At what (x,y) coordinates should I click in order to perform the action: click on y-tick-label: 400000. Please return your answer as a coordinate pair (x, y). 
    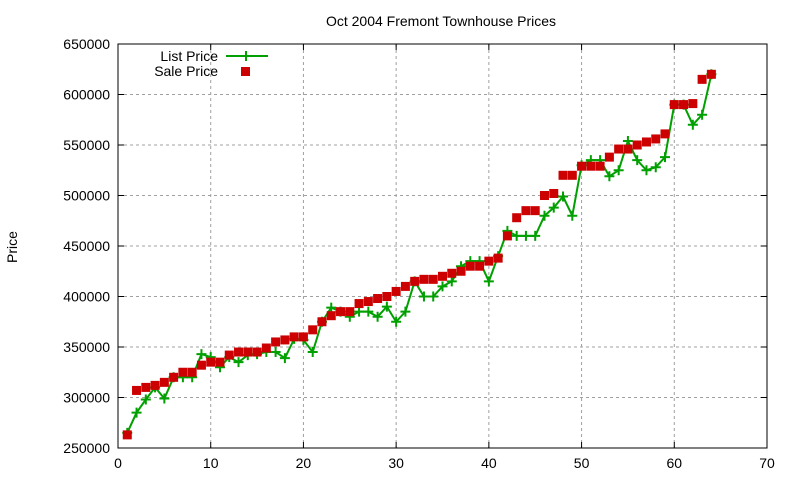
    Looking at the image, I should click on (86, 297).